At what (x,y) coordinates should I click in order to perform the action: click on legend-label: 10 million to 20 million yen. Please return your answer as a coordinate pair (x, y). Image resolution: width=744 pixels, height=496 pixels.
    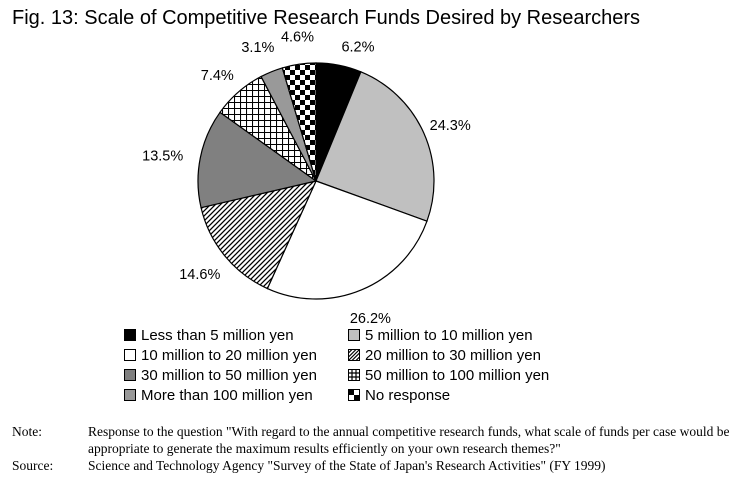
    Looking at the image, I should click on (229, 355).